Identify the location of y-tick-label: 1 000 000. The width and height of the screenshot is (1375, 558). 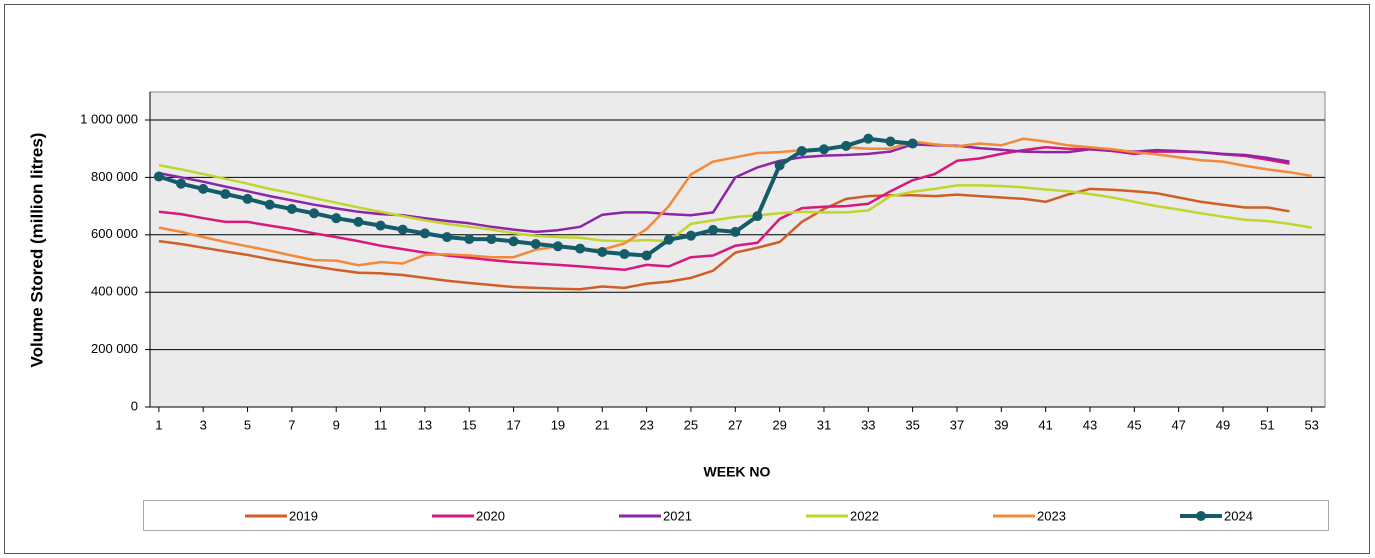
(109, 118).